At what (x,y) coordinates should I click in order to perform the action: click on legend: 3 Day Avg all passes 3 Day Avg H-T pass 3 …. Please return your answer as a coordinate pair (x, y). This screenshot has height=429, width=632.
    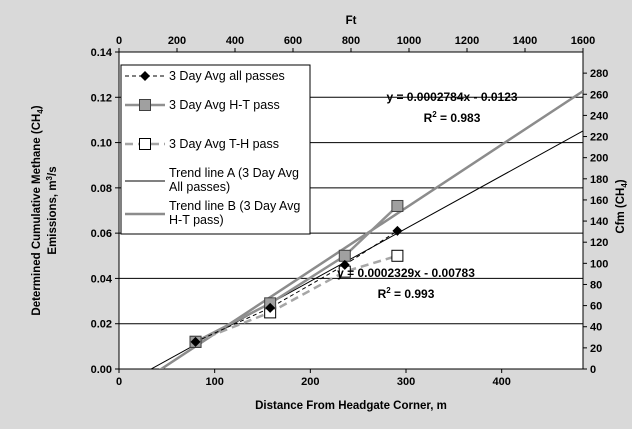
    Looking at the image, I should click on (215, 149).